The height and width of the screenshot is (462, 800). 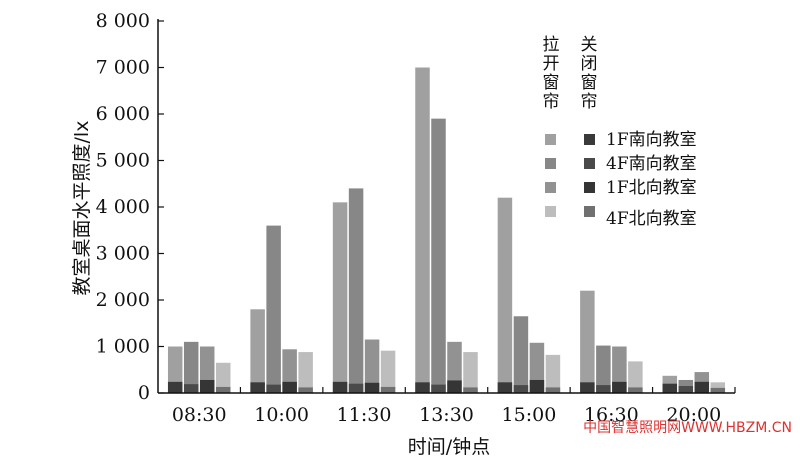 I want to click on legend-header-open-3: 窗, so click(x=551, y=83).